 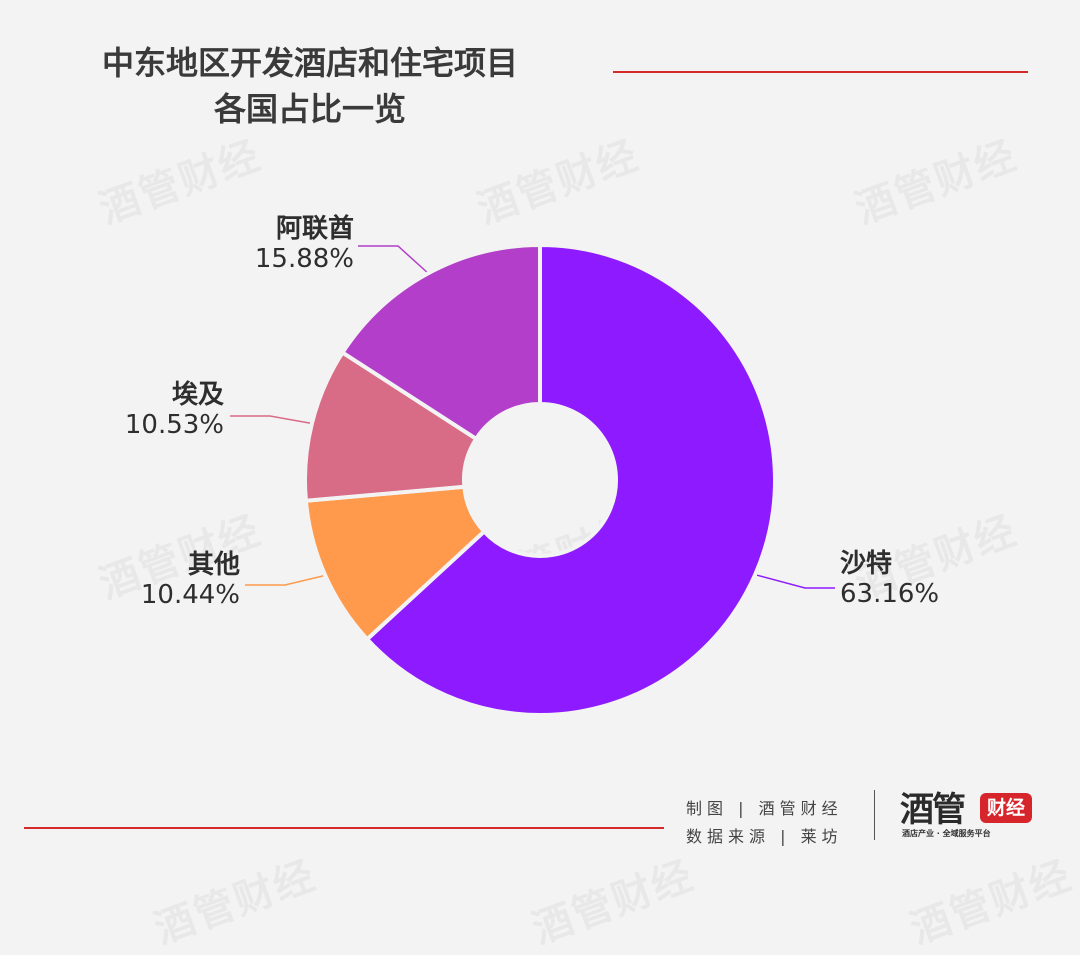 I want to click on logo-badge: 财经, so click(x=1006, y=808).